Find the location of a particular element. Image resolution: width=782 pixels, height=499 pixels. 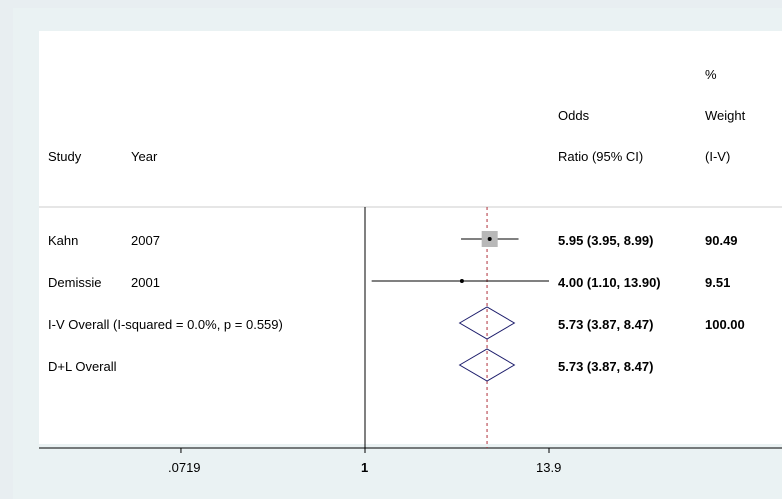

header-year: Year is located at coordinates (144, 156).